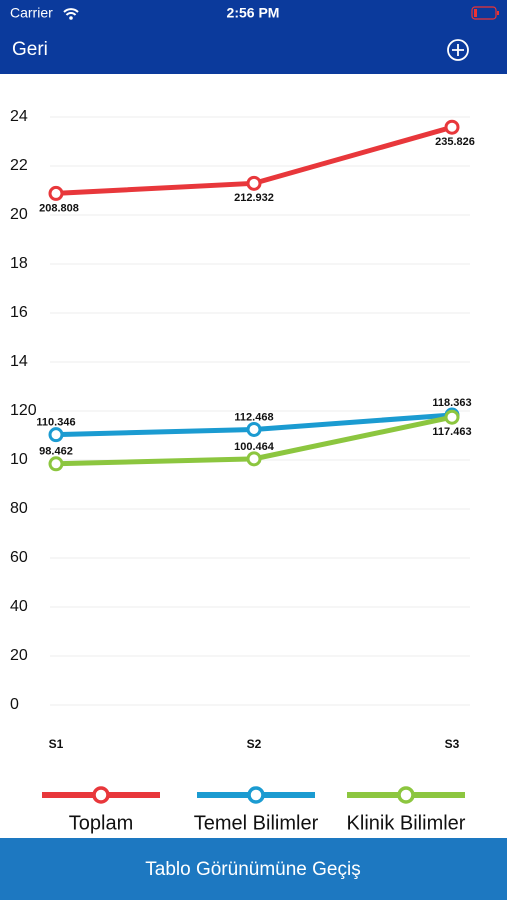 This screenshot has height=900, width=507. I want to click on data-label: 235.826, so click(455, 142).